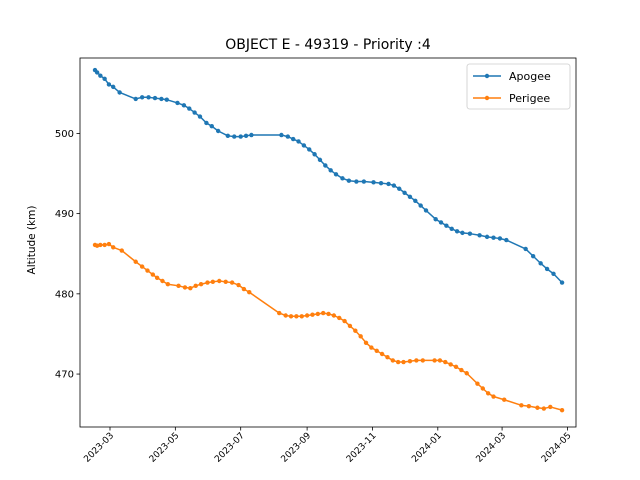  Describe the element at coordinates (518, 86) in the screenshot. I see `legend: Apogee Perigee` at that location.